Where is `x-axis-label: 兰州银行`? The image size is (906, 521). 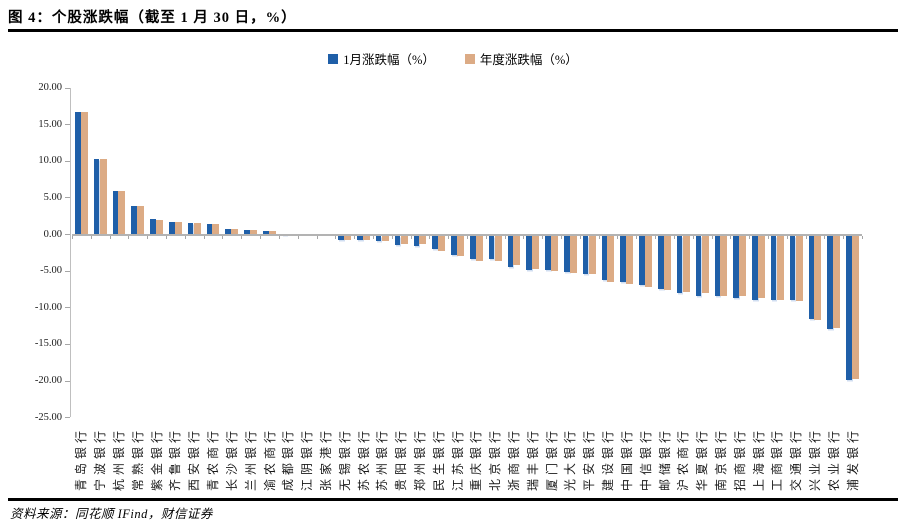
x-axis-label: 兰州银行 is located at coordinates (250, 459).